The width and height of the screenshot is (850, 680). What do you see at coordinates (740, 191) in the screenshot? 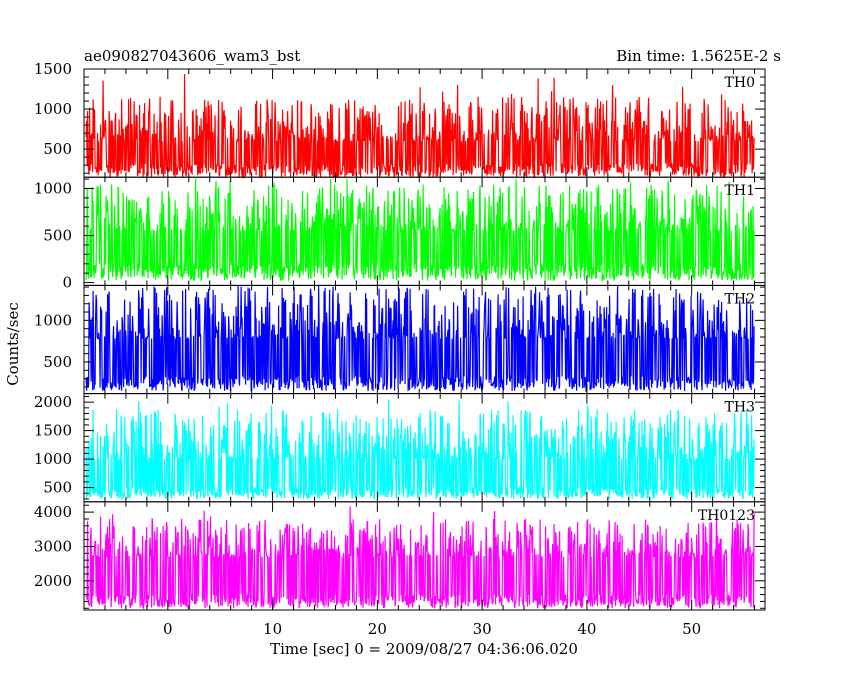
I see `panel-label: TH1` at bounding box center [740, 191].